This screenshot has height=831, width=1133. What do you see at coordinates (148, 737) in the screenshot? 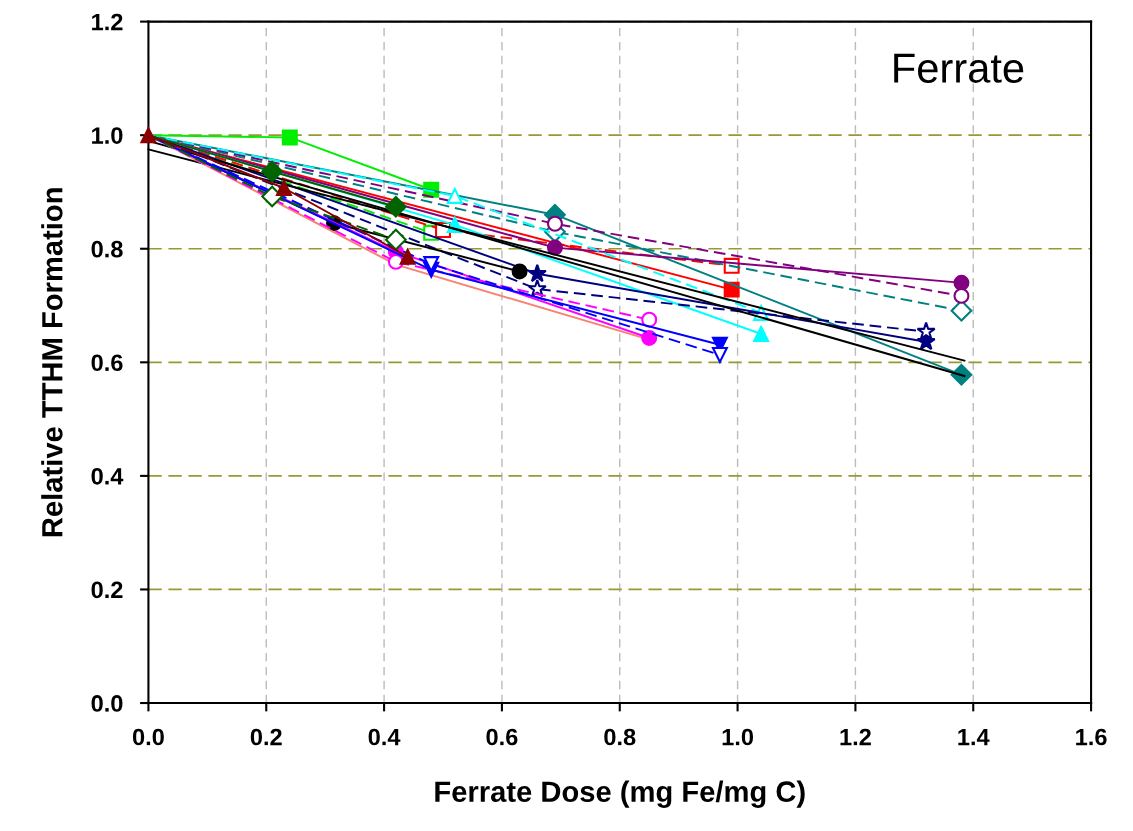
I see `x-tick-label: 0.0` at bounding box center [148, 737].